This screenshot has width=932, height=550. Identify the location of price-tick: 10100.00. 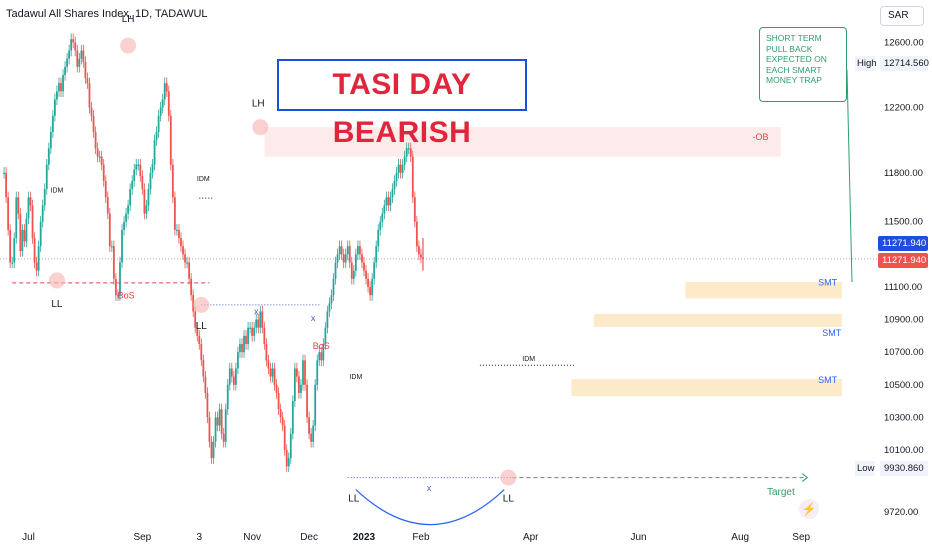
(904, 450).